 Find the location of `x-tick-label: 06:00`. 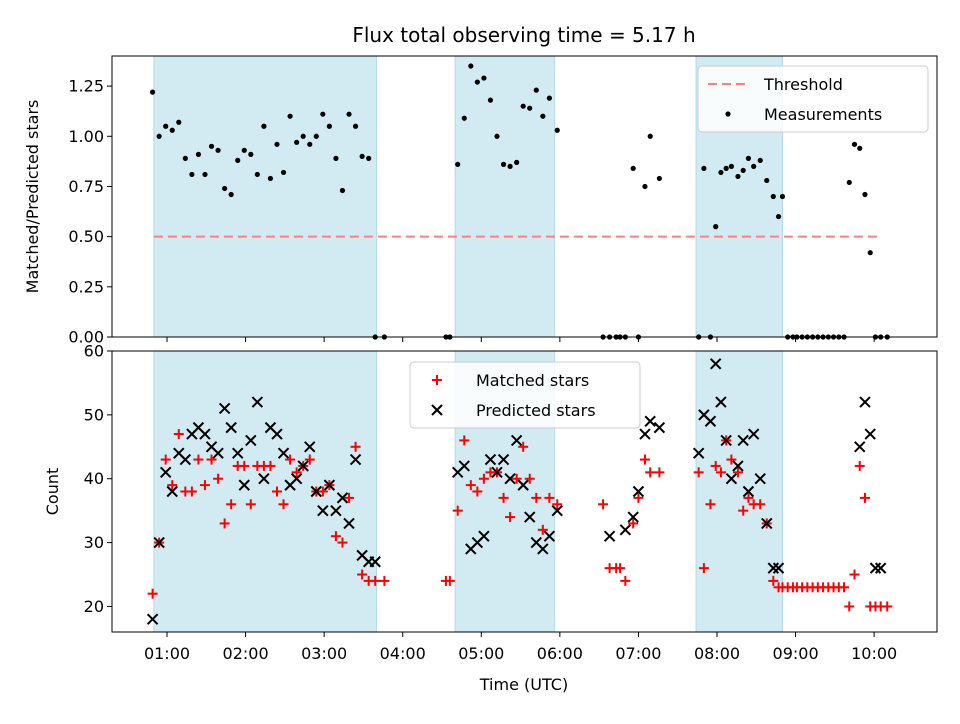

x-tick-label: 06:00 is located at coordinates (560, 653).